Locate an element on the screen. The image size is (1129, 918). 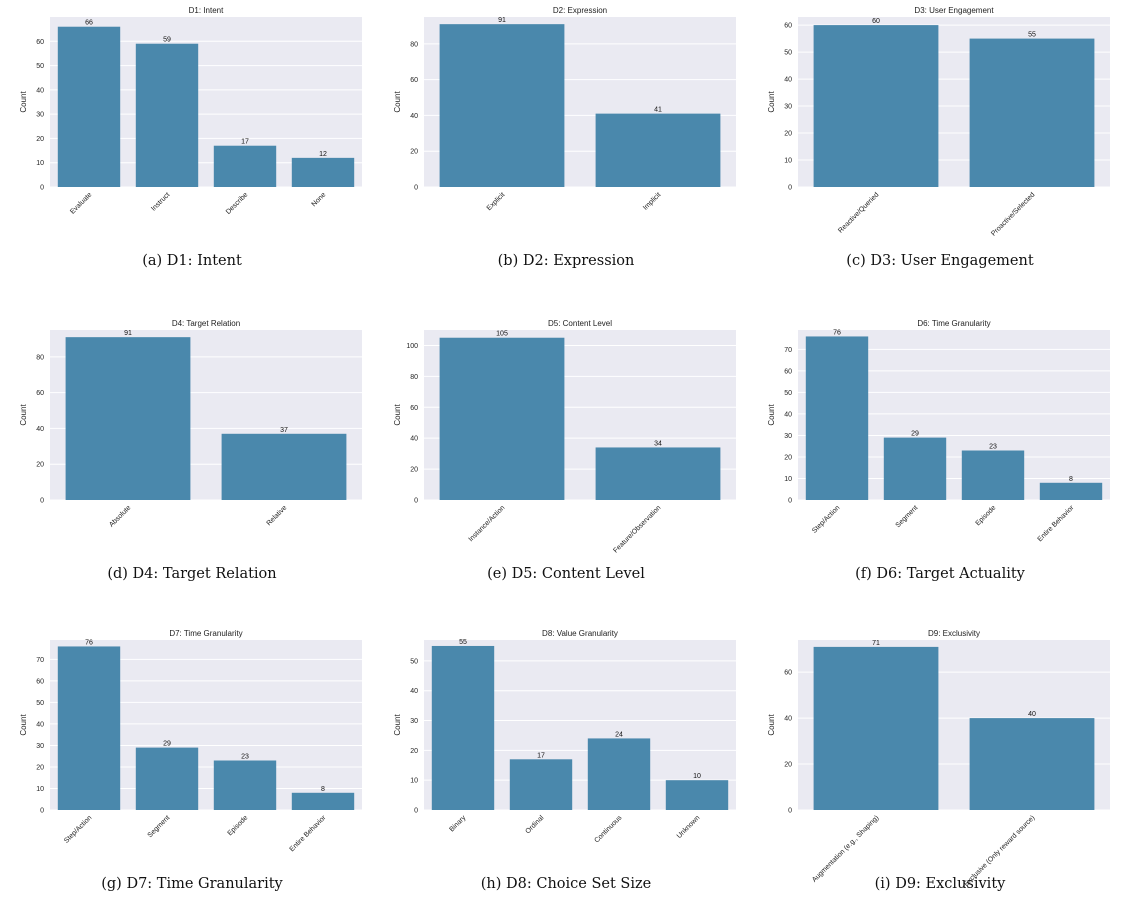
x-tick-label: Entire Behavior is located at coordinates (308, 833).